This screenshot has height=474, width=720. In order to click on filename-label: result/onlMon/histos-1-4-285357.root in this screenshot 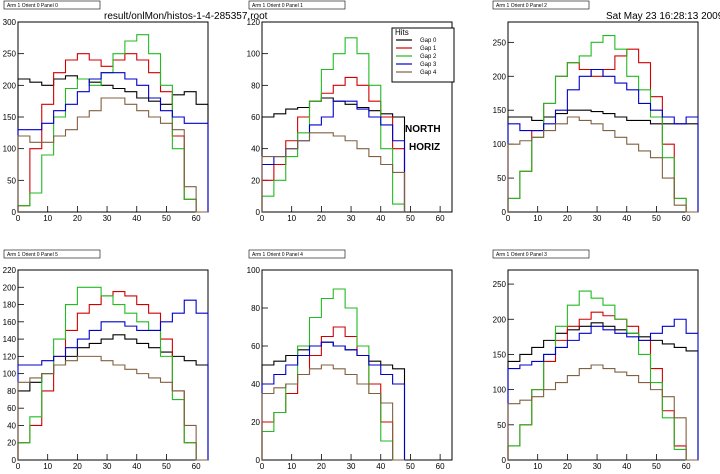, I will do `click(186, 16)`.